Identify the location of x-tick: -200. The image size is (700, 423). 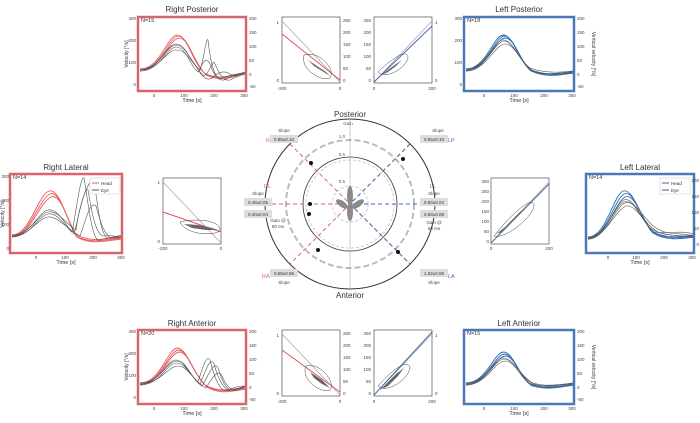
(163, 248).